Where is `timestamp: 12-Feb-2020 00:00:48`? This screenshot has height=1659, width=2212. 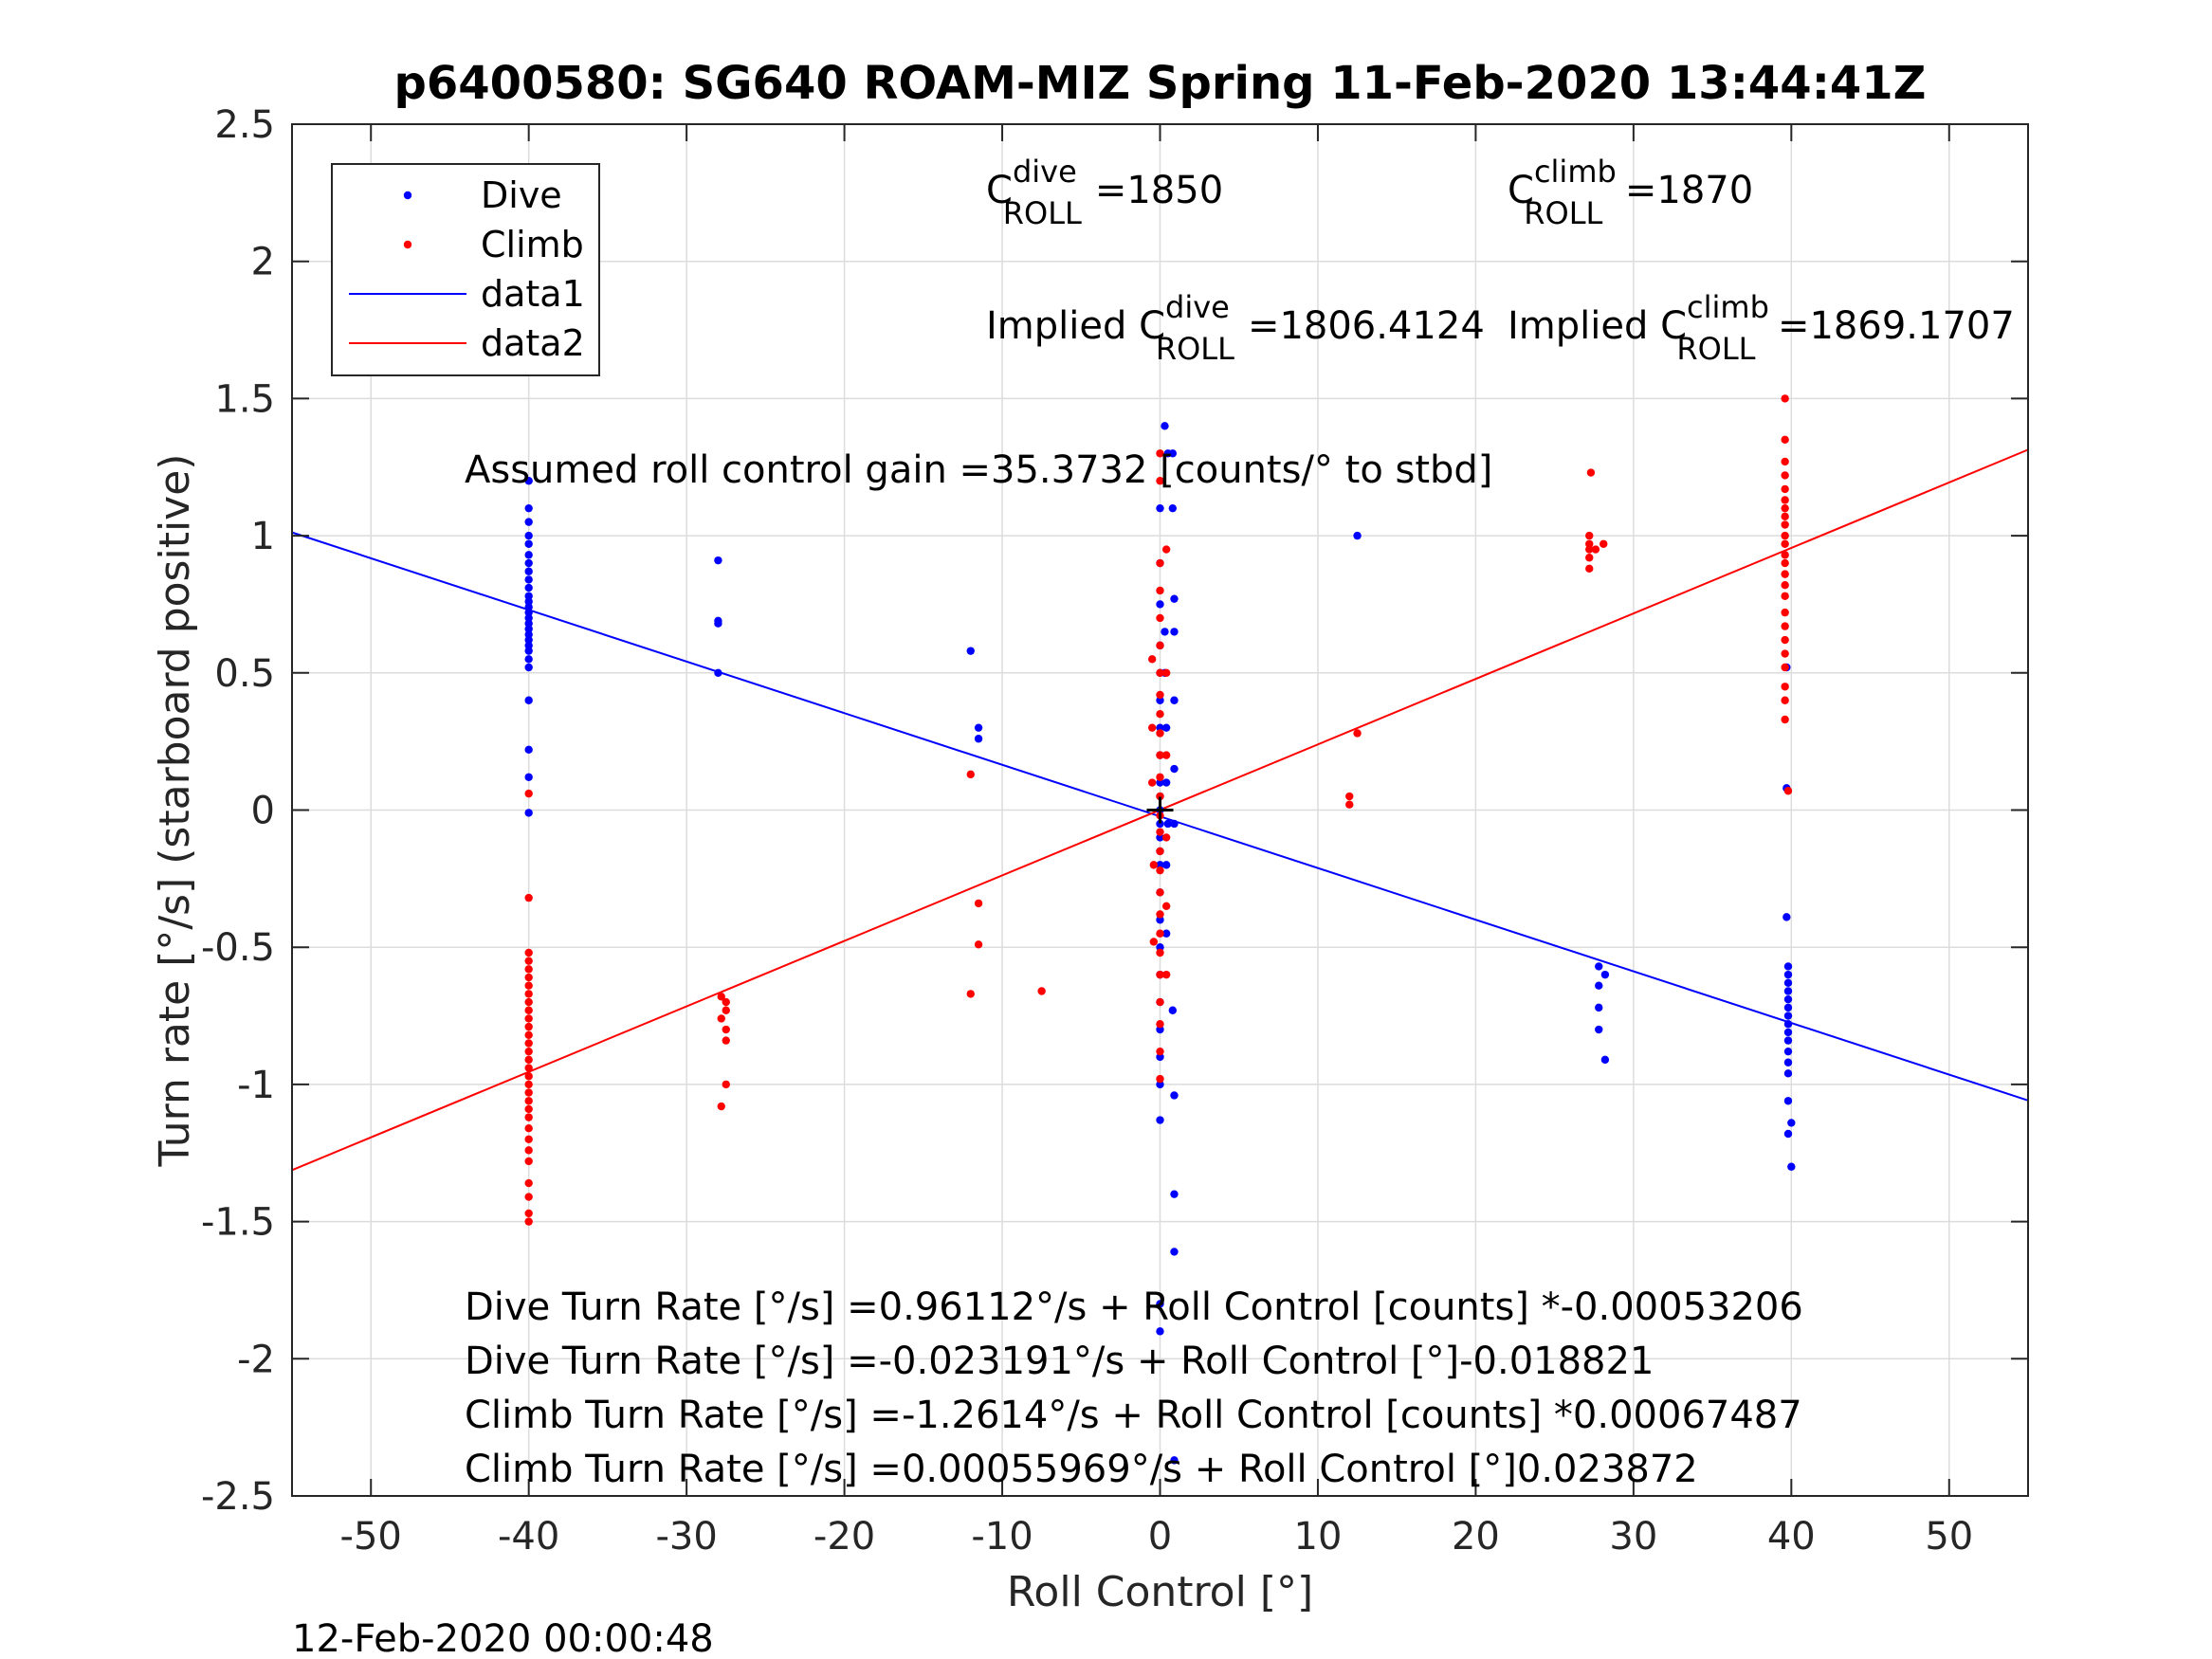
timestamp: 12-Feb-2020 00:00:48 is located at coordinates (503, 1638).